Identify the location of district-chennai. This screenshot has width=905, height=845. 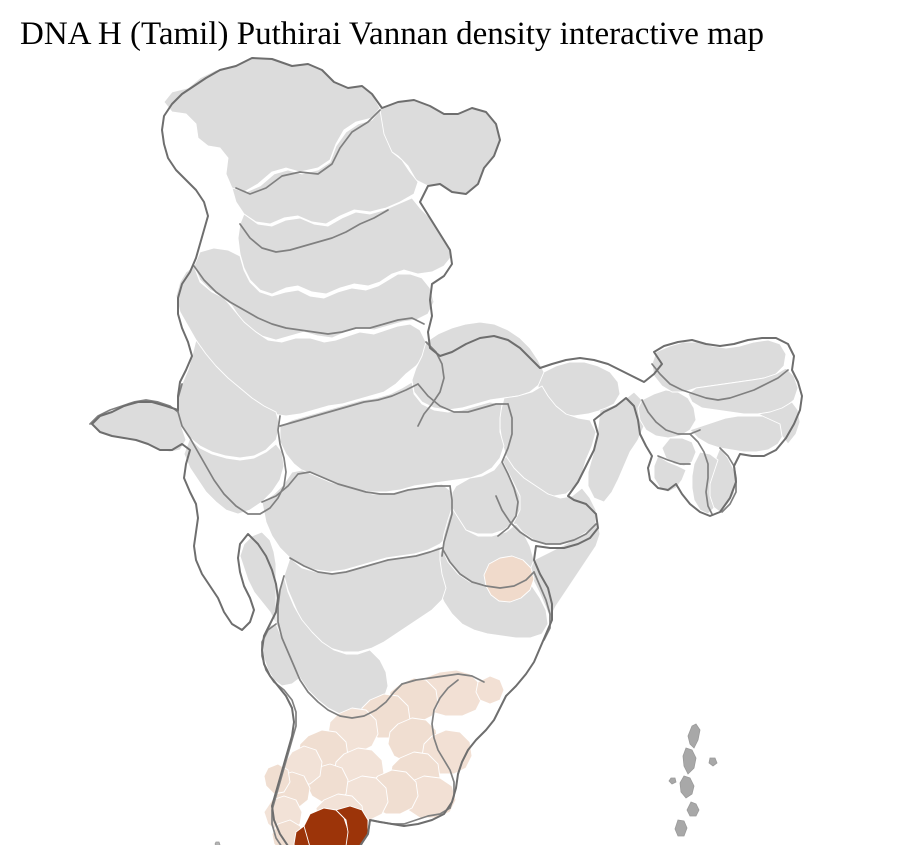
(490, 690).